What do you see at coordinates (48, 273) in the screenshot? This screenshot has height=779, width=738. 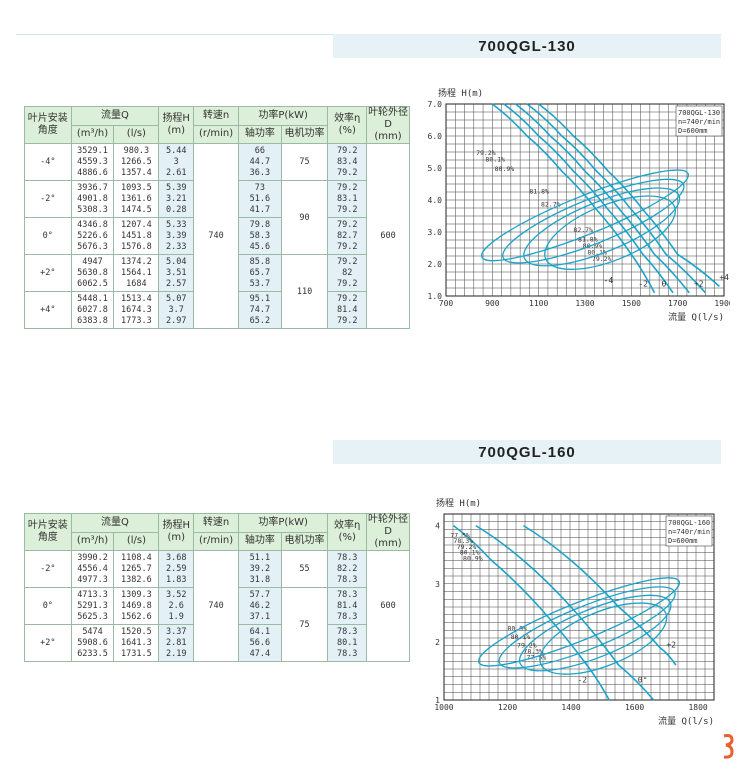 I see `angle-cell: +2°` at bounding box center [48, 273].